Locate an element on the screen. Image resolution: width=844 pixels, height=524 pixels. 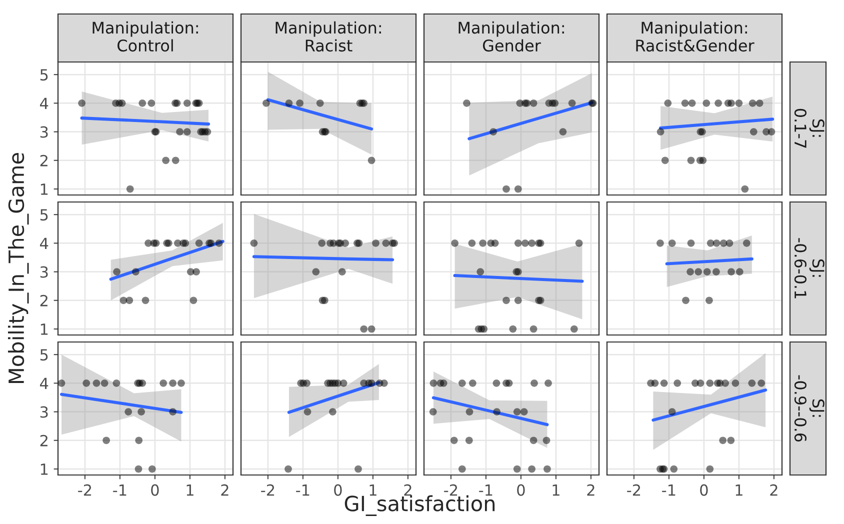
x-tick-label: 0 is located at coordinates (338, 490).